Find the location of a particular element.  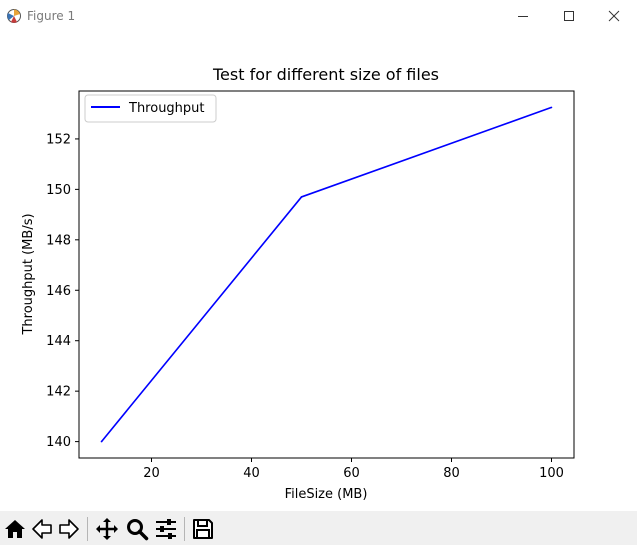

y-axis: 140 142 144 146 148 150 152 is located at coordinates (62, 291).